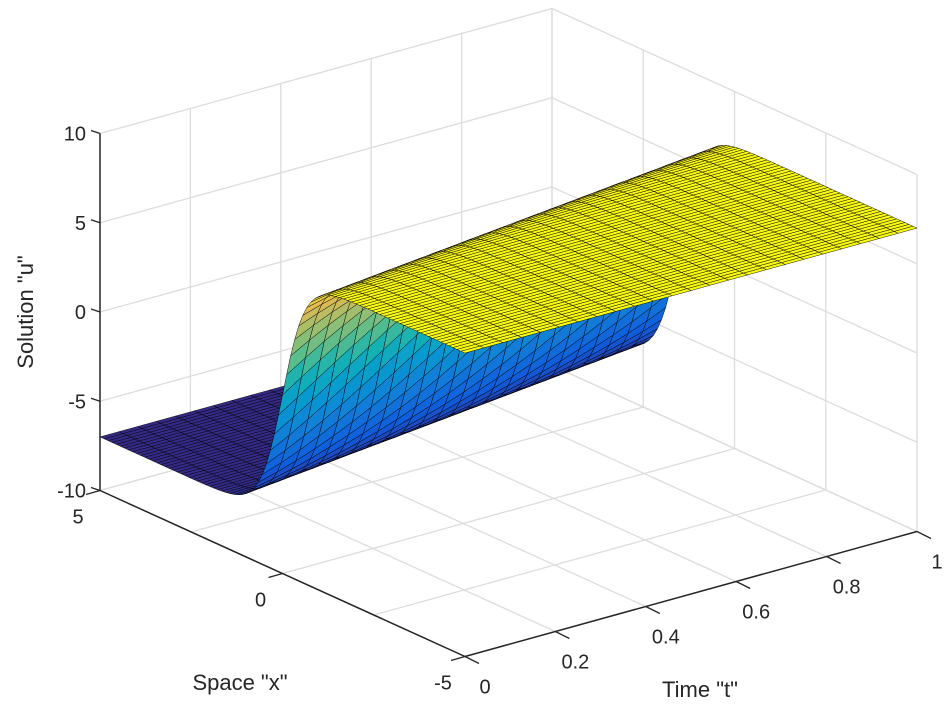 This screenshot has height=709, width=950. Describe the element at coordinates (260, 601) in the screenshot. I see `x-tick-label: 0` at that location.